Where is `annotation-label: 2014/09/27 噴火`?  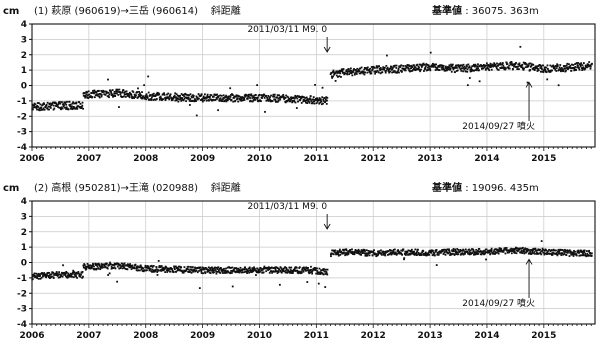 annotation-label: 2014/09/27 噴火 is located at coordinates (498, 126).